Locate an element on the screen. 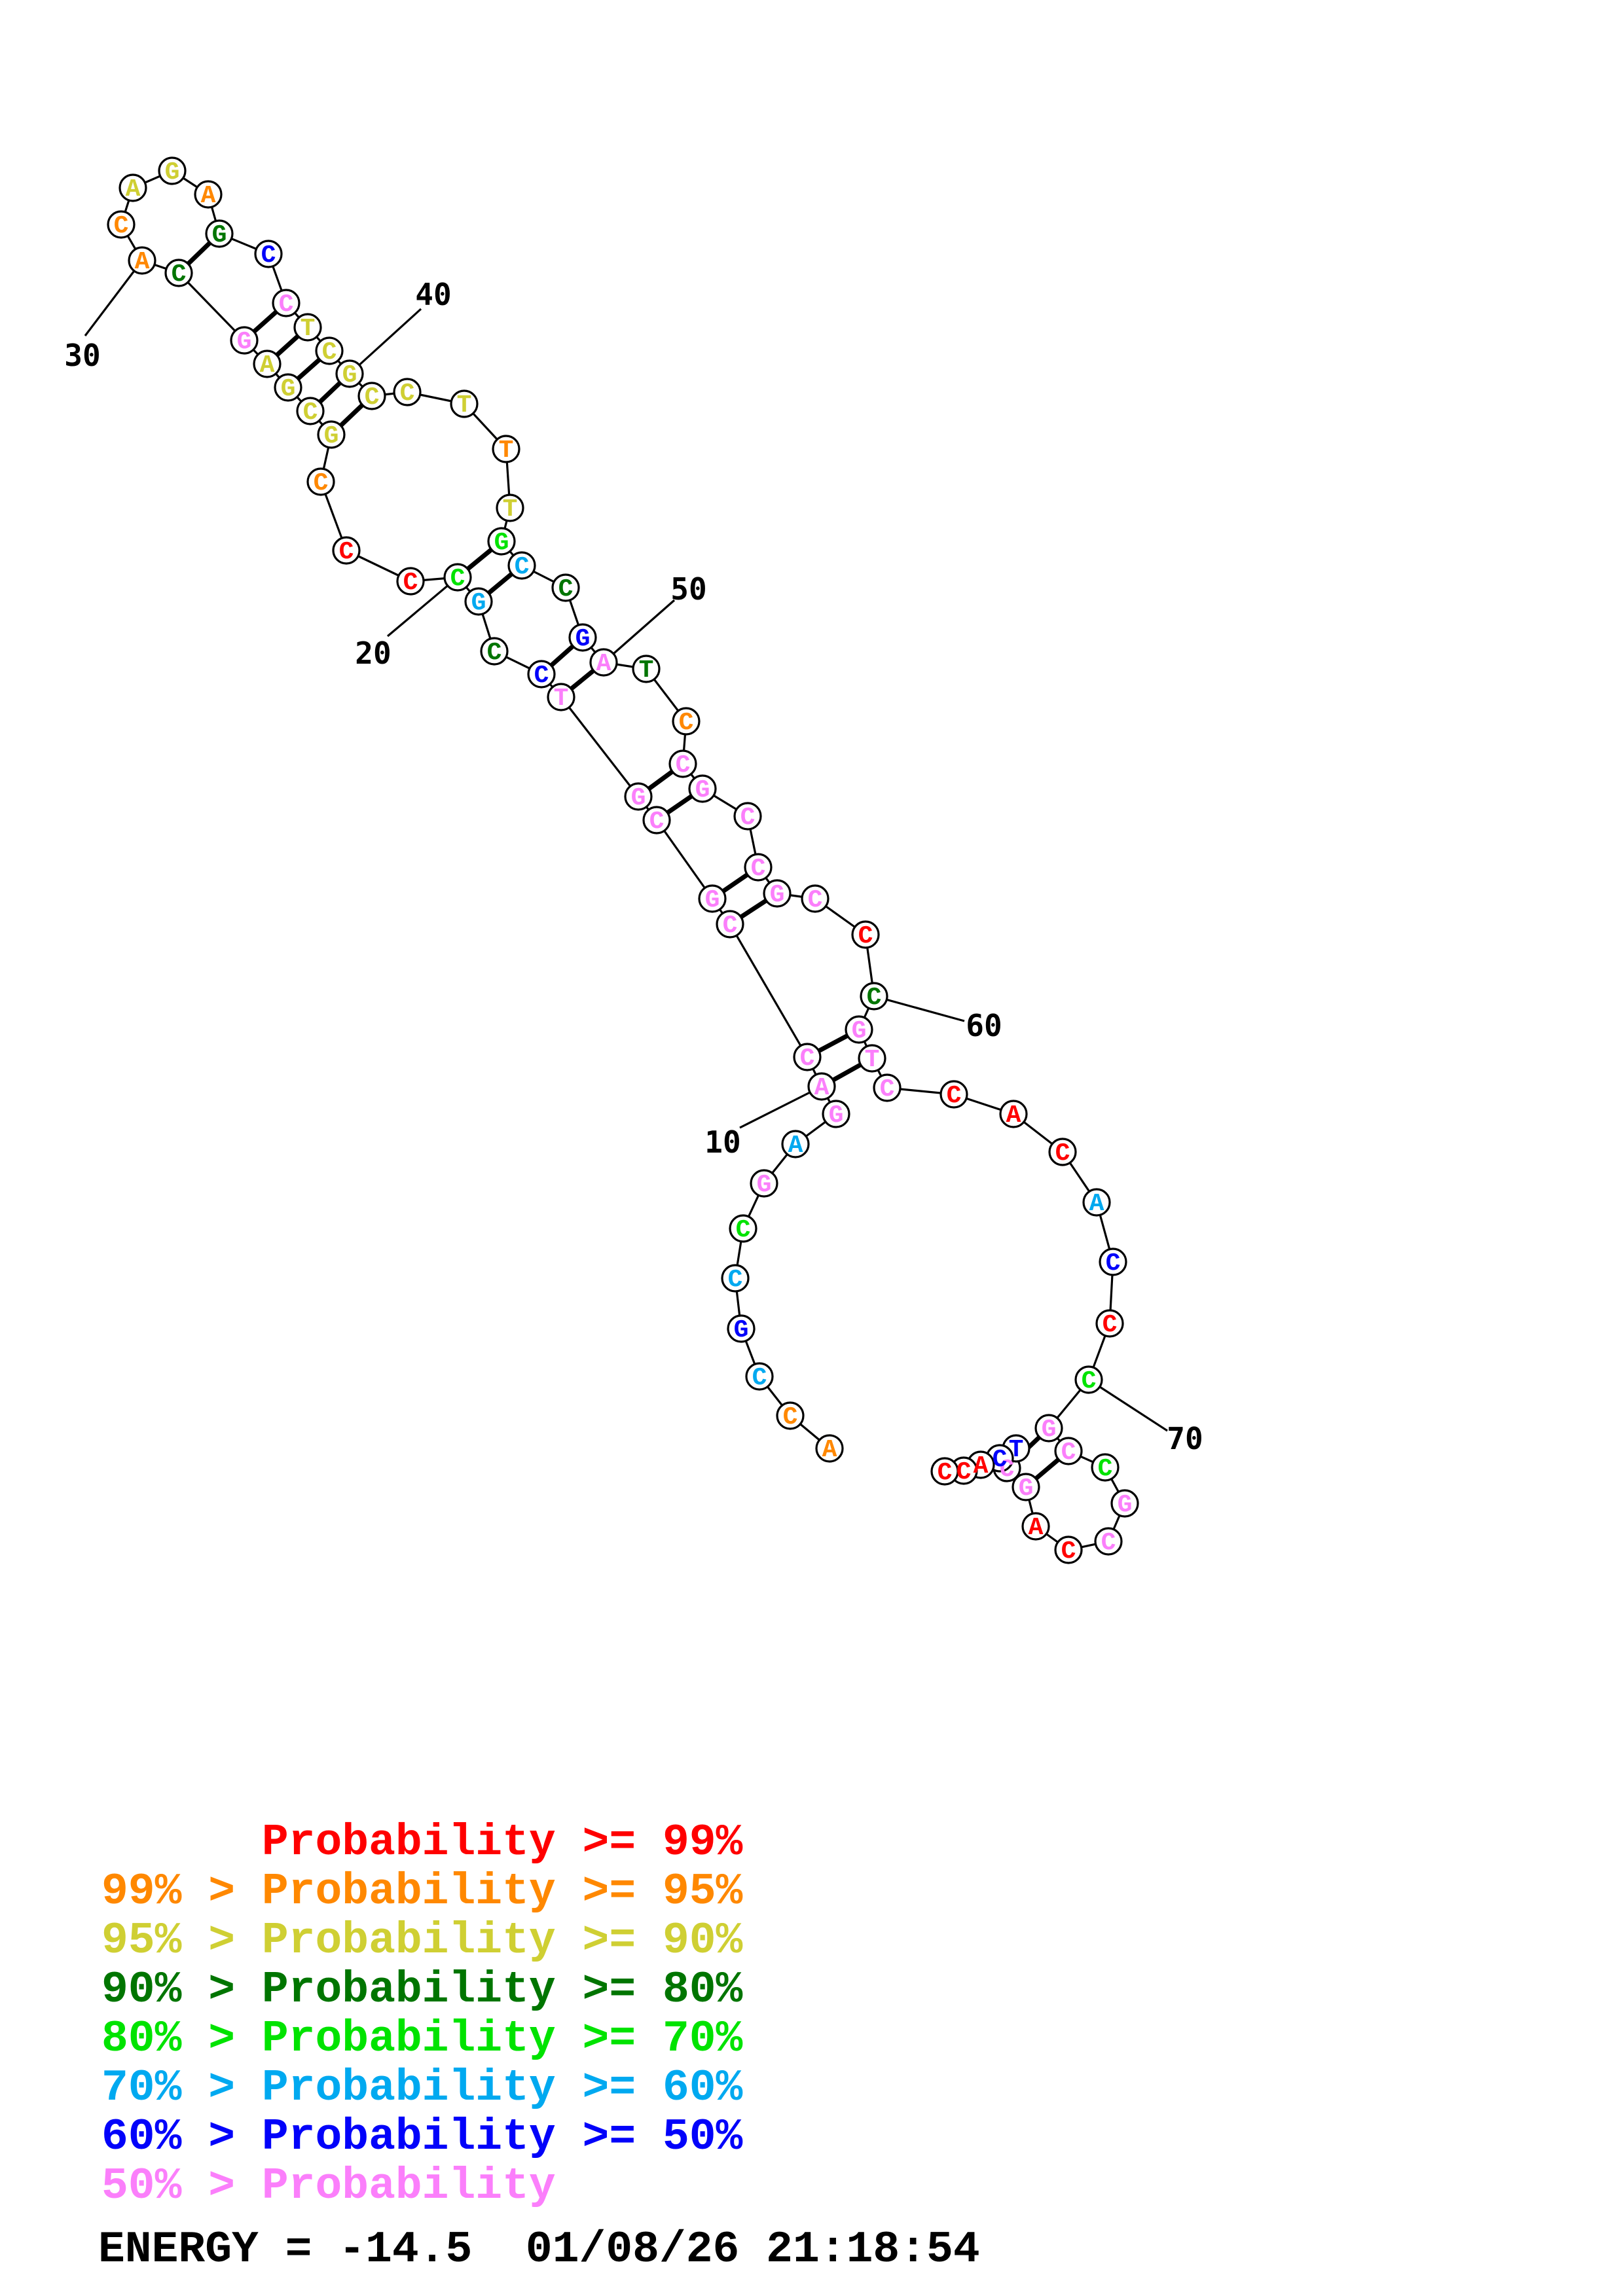 The width and height of the screenshot is (1623, 2296). legend-row: Probability >= 99% is located at coordinates (422, 1843).